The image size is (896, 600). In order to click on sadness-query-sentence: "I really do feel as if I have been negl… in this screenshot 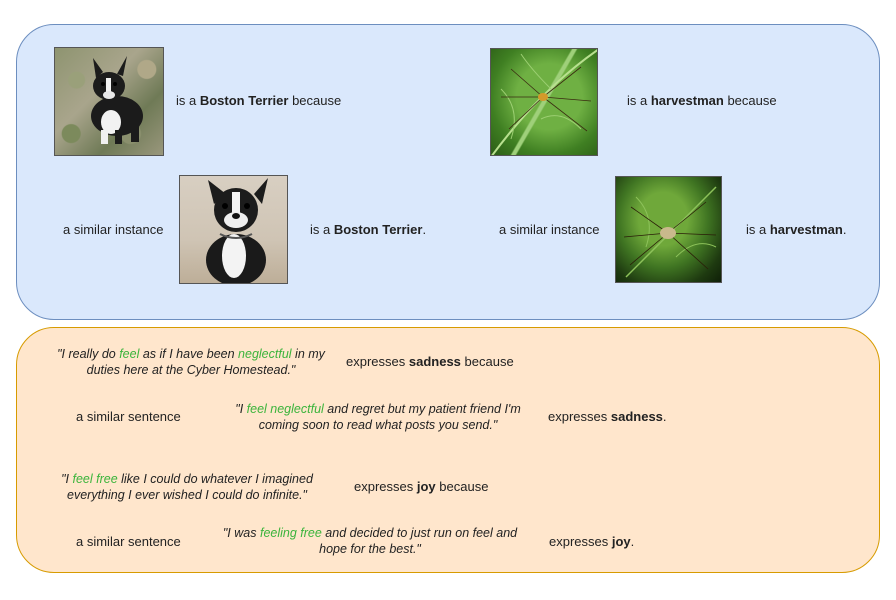, I will do `click(191, 362)`.